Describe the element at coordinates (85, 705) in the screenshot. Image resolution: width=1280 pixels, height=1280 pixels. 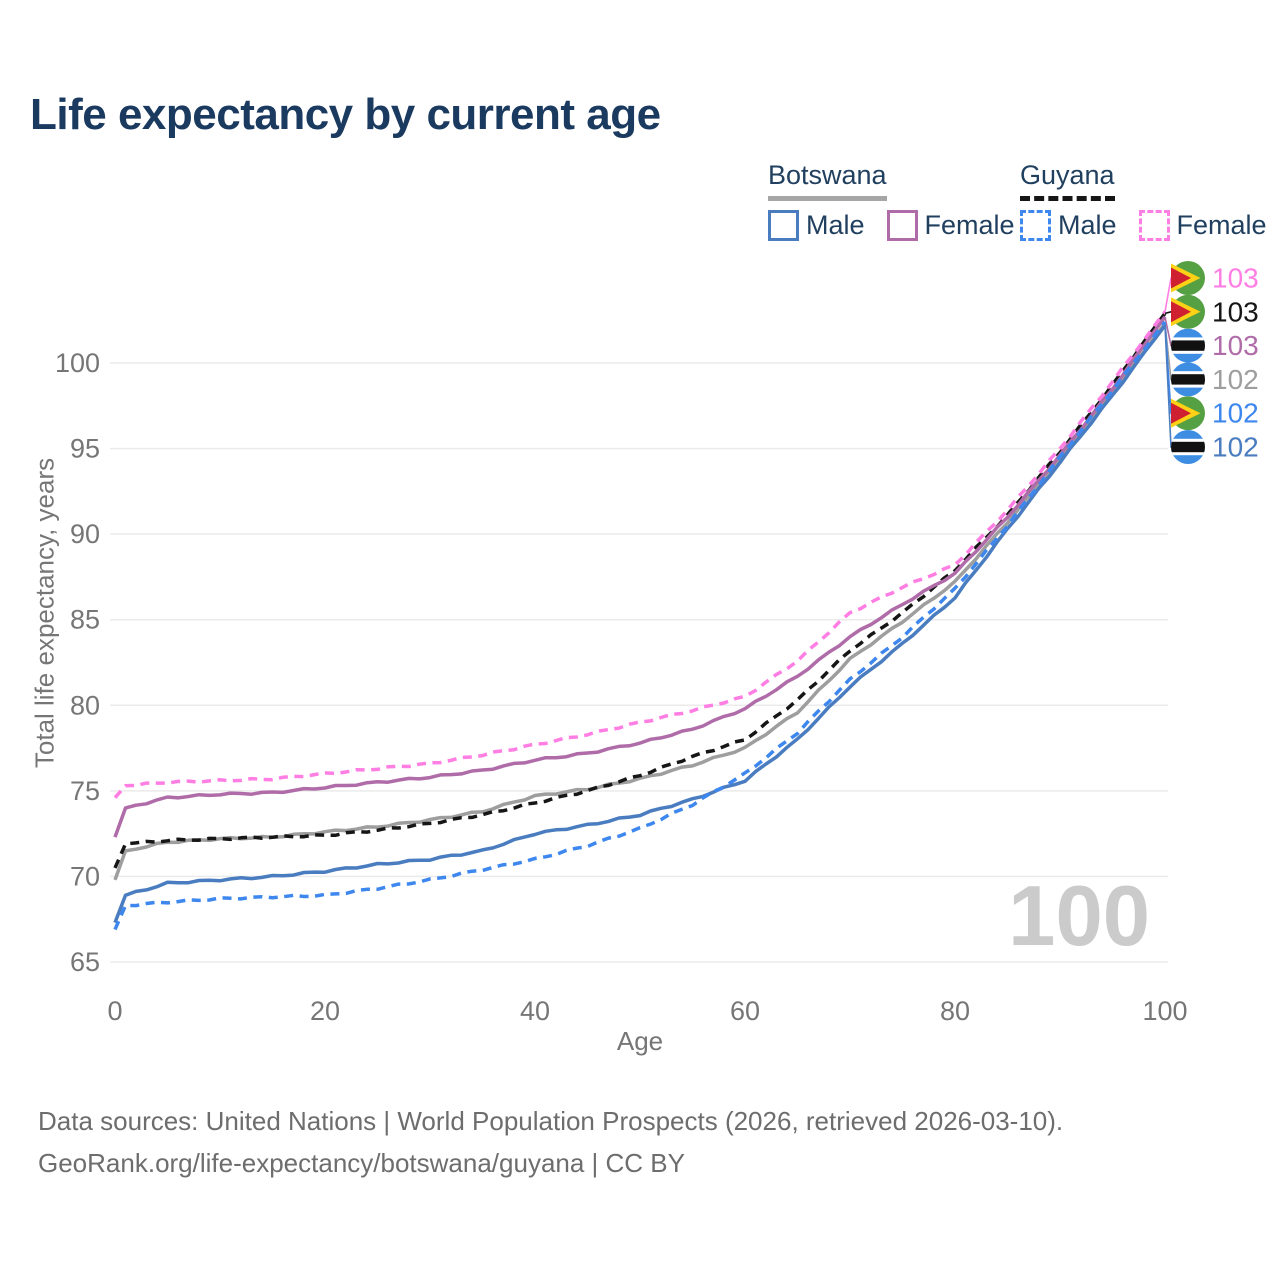
I see `y-tick-label: 80` at that location.